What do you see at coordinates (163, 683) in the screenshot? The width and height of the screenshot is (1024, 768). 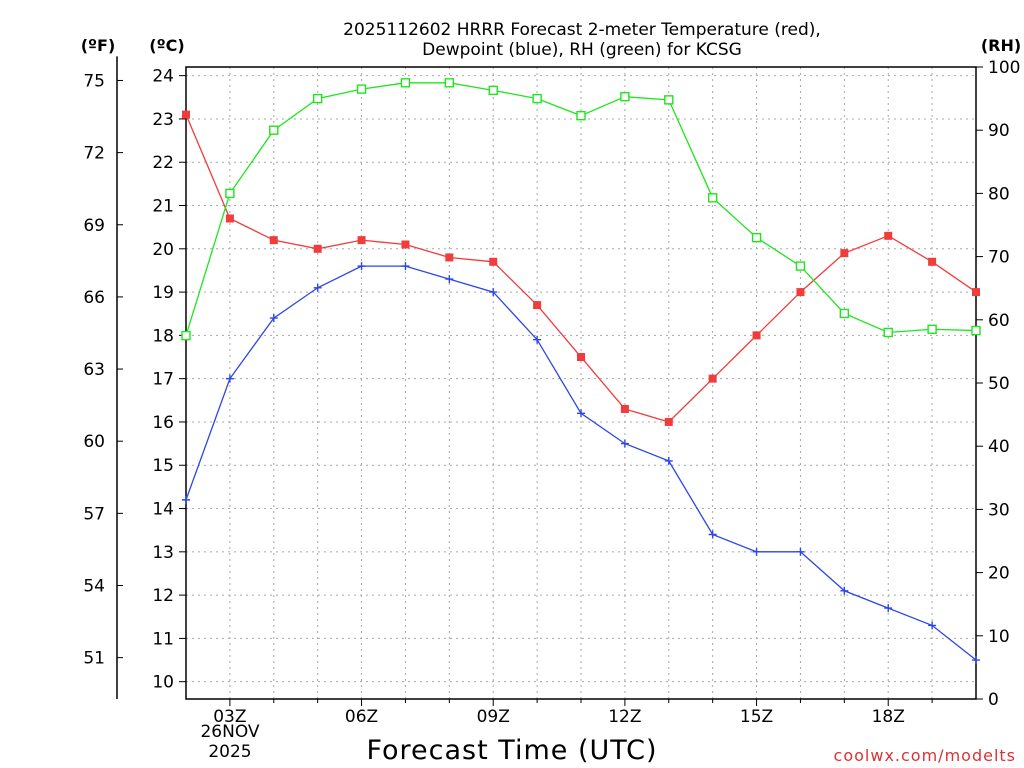 I see `celsius-tick-label: 10` at bounding box center [163, 683].